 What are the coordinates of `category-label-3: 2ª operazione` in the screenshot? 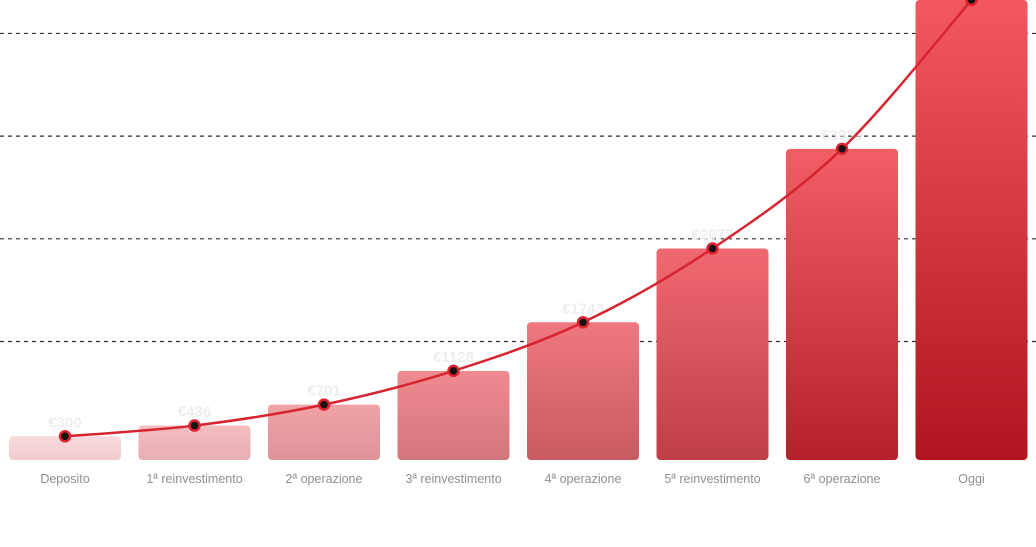 It's located at (324, 479).